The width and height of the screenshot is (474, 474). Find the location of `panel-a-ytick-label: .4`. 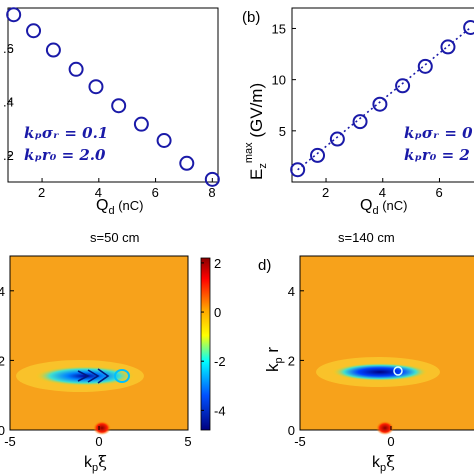

panel-a-ytick-label: .4 is located at coordinates (8, 102).